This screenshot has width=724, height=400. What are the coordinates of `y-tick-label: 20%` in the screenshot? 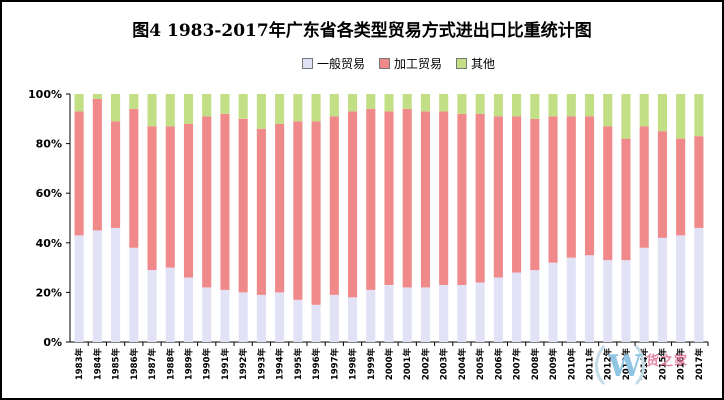 It's located at (49, 292).